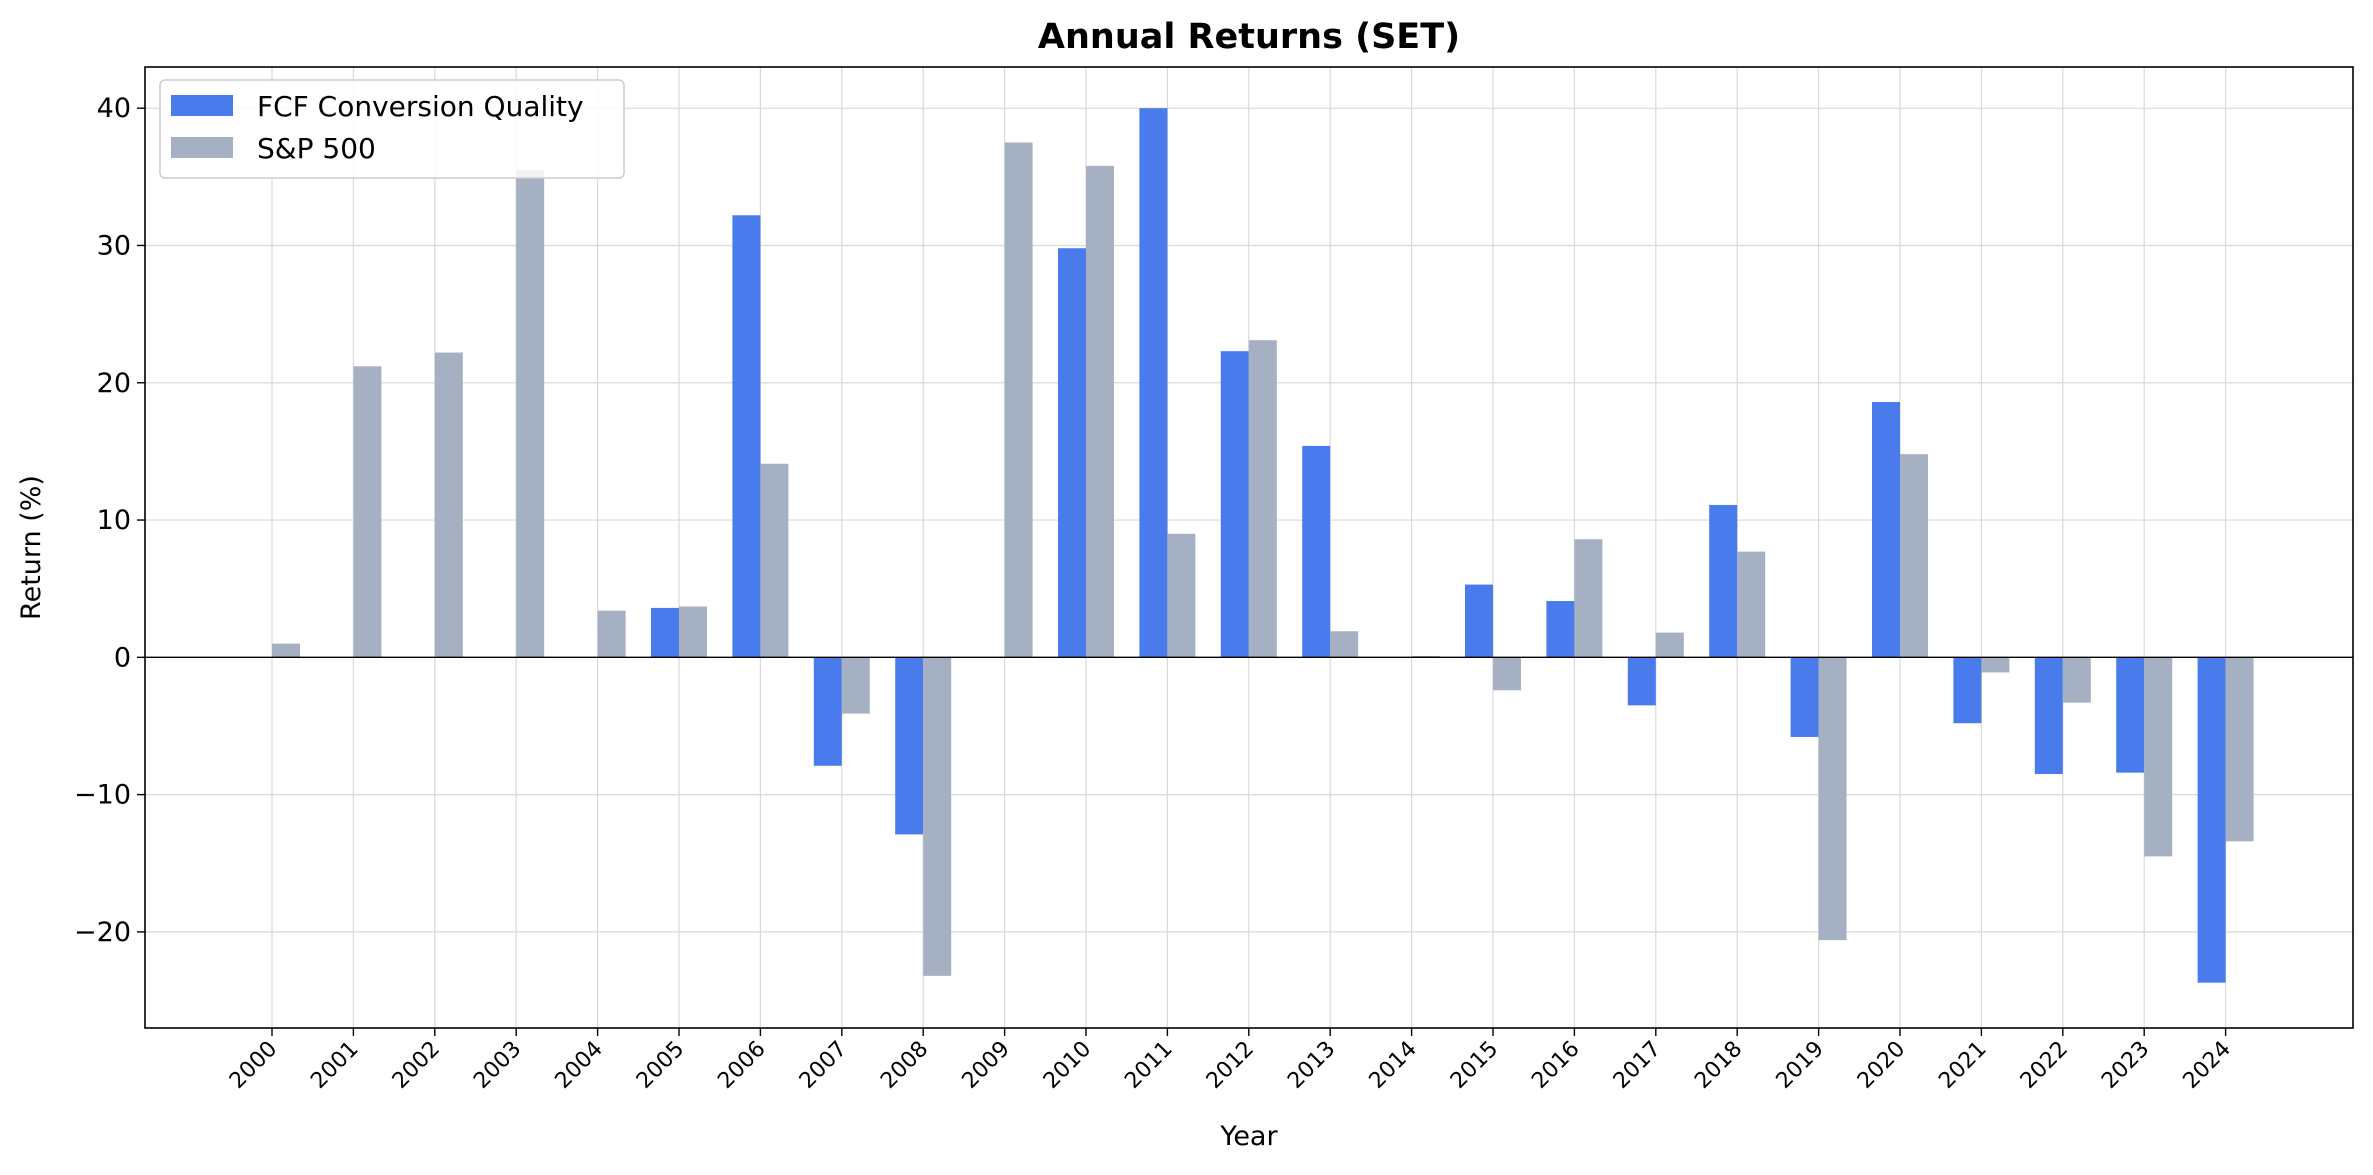  What do you see at coordinates (1641, 681) in the screenshot?
I see `bar-fcf-2017` at bounding box center [1641, 681].